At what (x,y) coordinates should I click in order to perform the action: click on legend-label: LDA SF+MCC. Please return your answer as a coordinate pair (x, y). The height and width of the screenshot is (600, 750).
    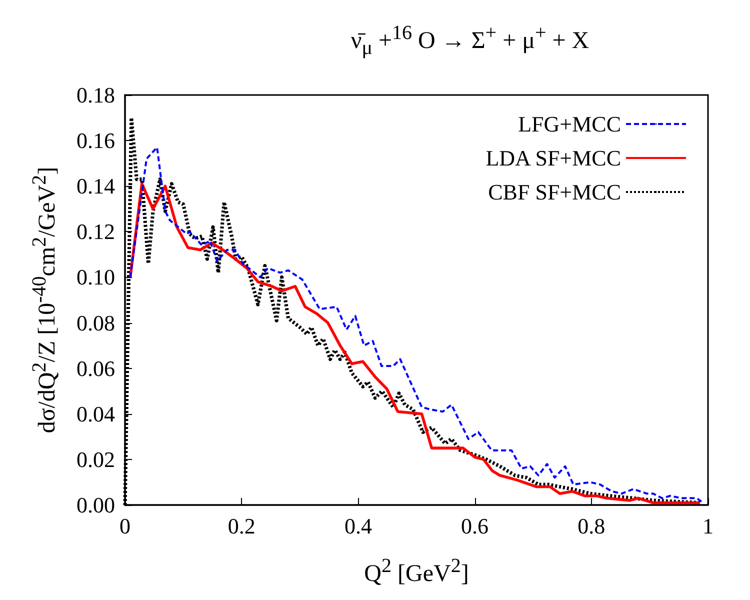
    Looking at the image, I should click on (553, 158).